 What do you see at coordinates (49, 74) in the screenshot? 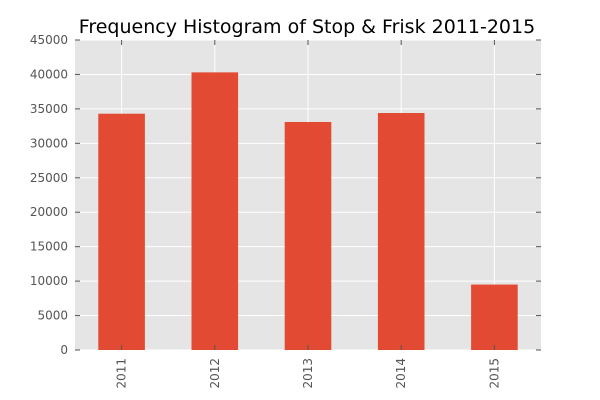
I see `y-tick-label: 40000` at bounding box center [49, 74].